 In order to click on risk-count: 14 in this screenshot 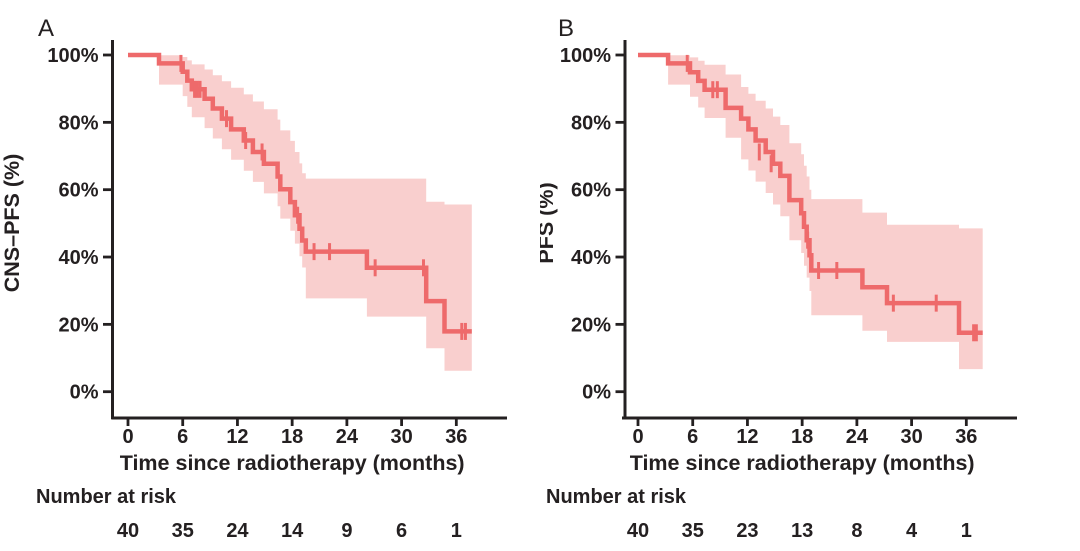, I will do `click(292, 531)`.